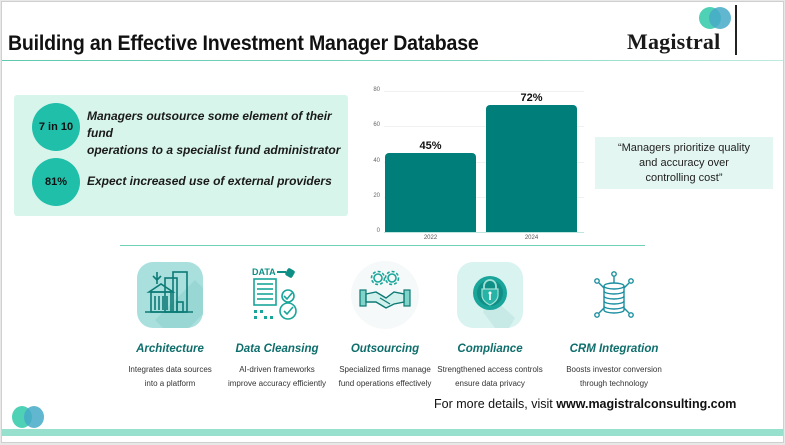  What do you see at coordinates (376, 160) in the screenshot?
I see `y-axis-tick: 40` at bounding box center [376, 160].